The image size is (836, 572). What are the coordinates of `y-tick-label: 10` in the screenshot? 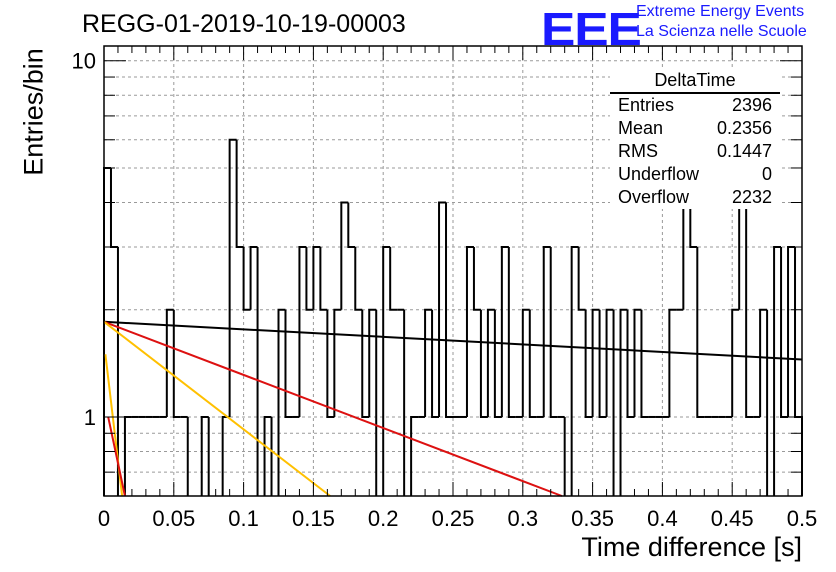 It's located at (84, 61).